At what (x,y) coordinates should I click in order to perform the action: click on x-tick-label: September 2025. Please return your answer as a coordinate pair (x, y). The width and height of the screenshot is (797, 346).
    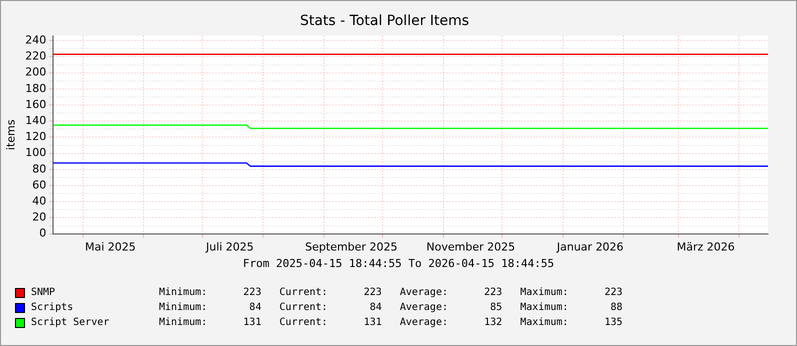
    Looking at the image, I should click on (351, 247).